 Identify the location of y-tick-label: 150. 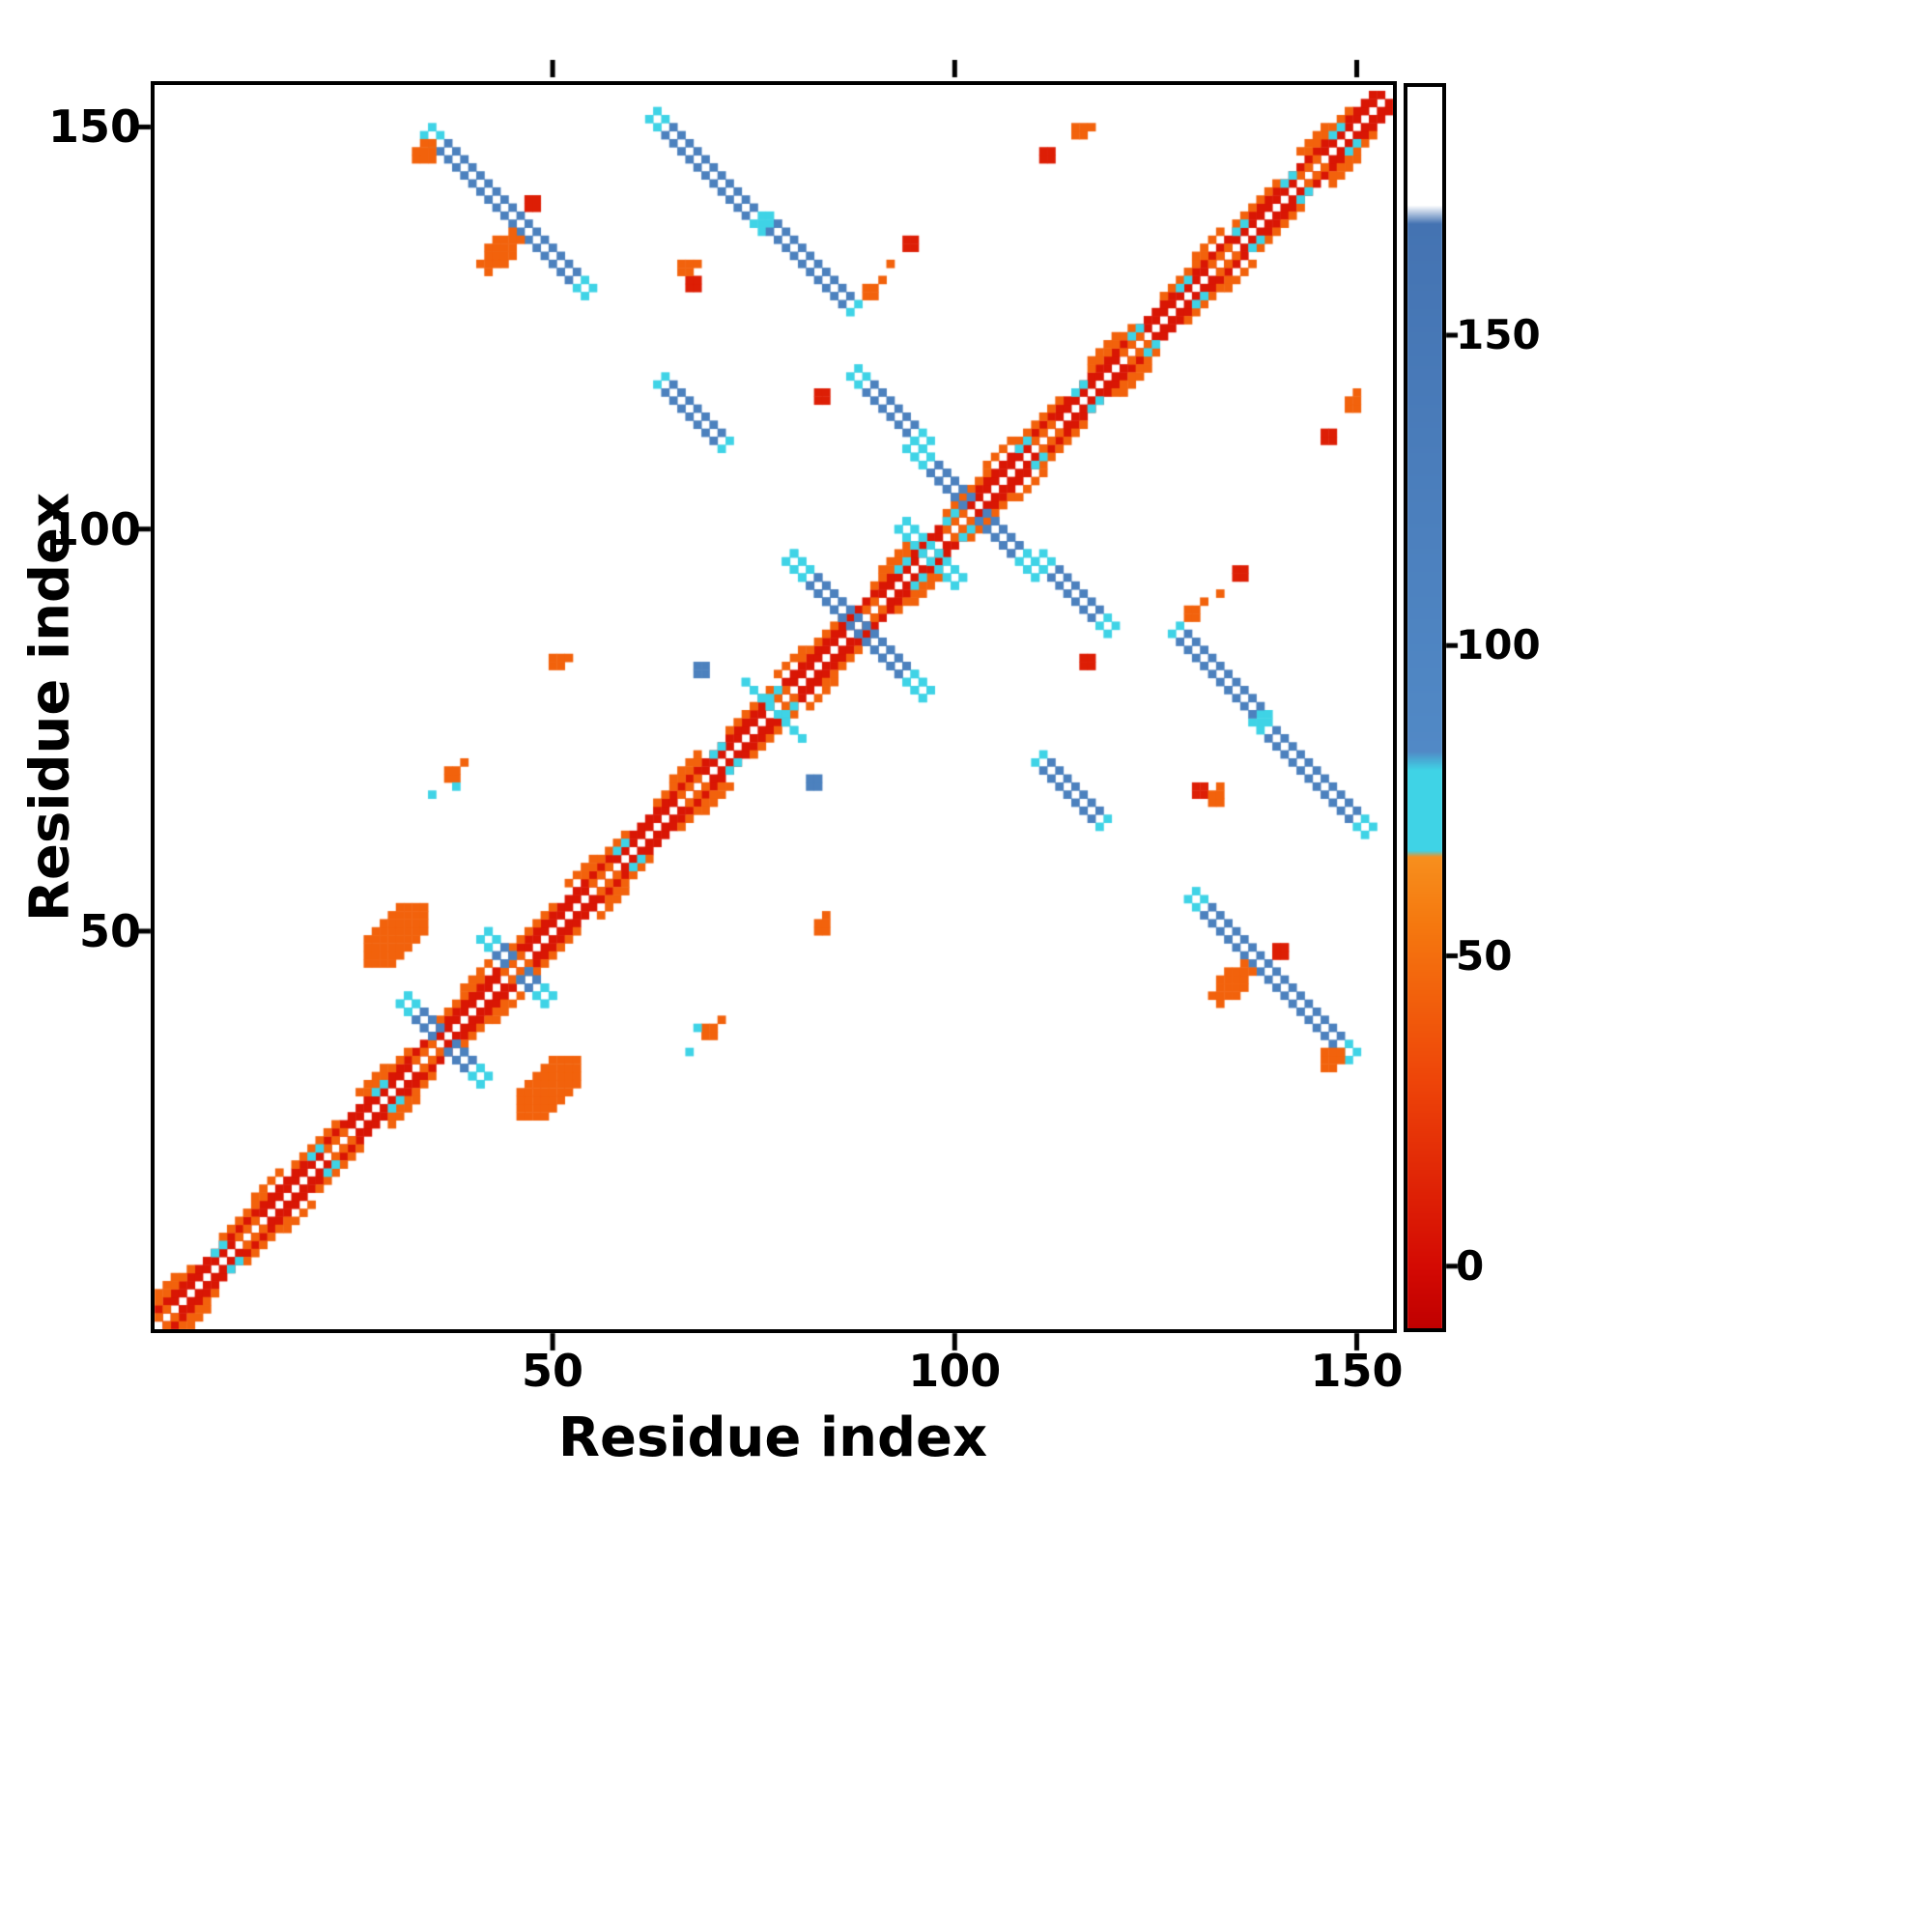
(94, 127).